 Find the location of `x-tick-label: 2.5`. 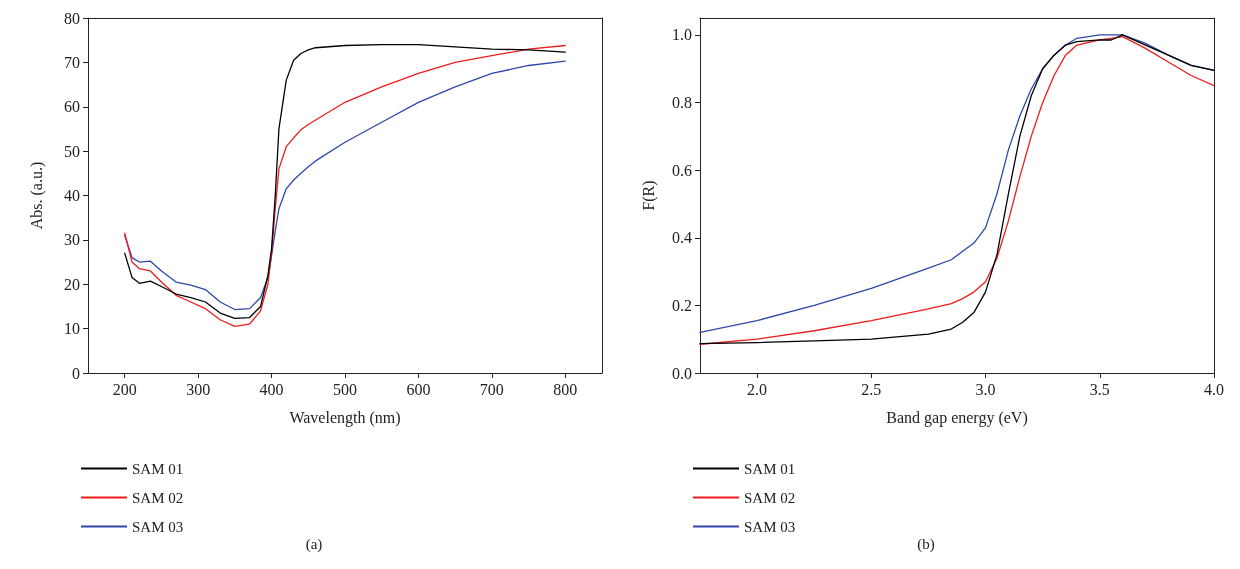

x-tick-label: 2.5 is located at coordinates (871, 389).